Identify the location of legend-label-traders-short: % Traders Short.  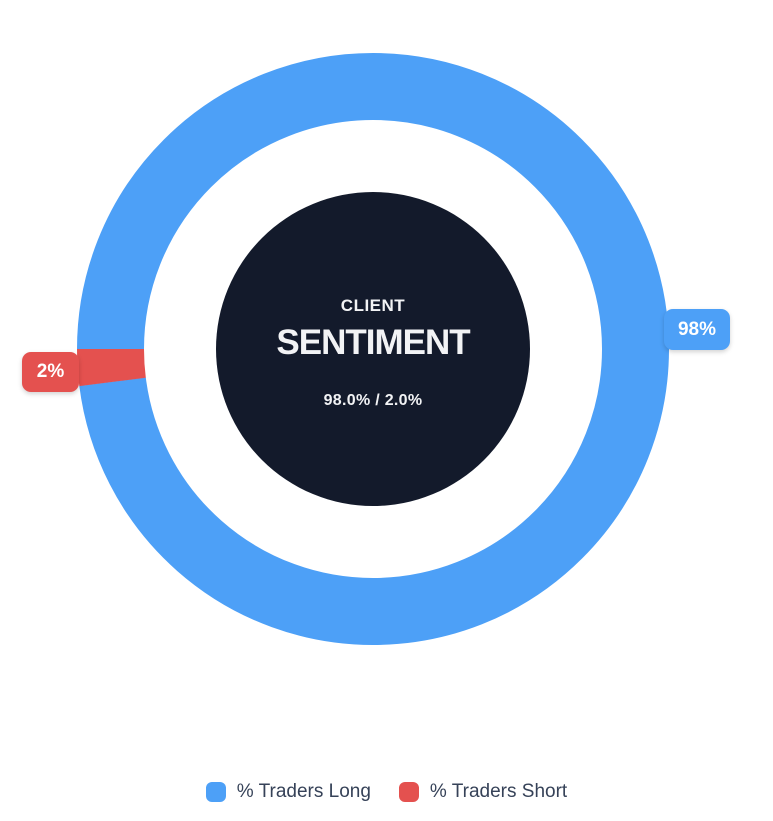
(498, 791).